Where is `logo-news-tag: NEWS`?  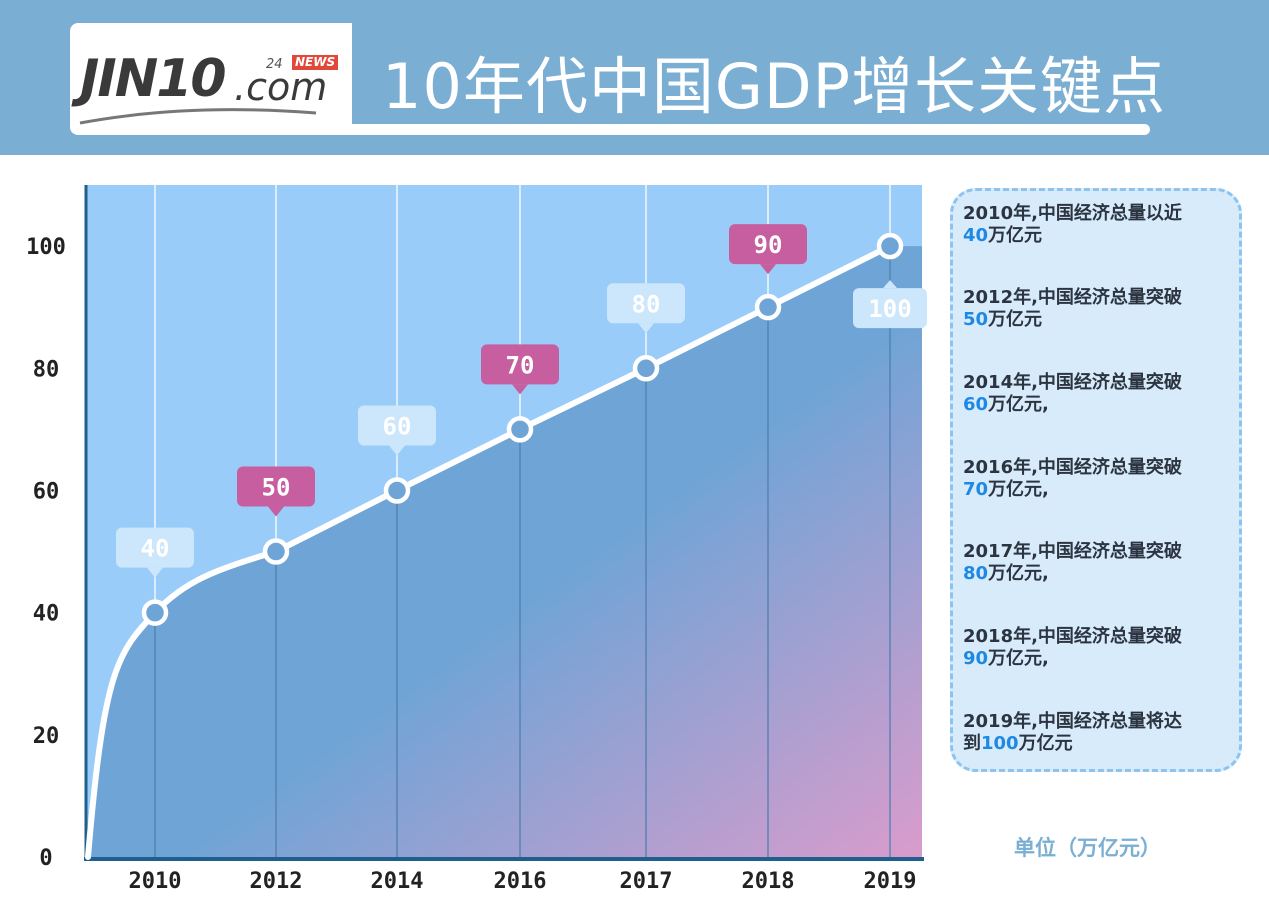
logo-news-tag: NEWS is located at coordinates (315, 62).